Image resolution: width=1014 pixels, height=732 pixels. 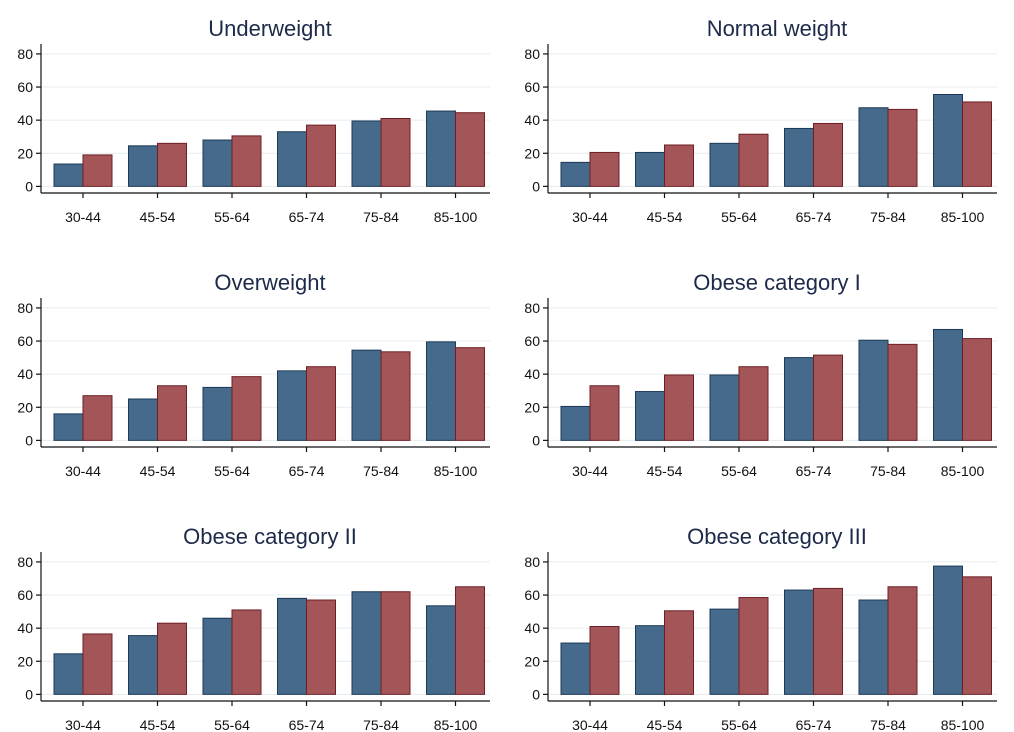 What do you see at coordinates (777, 282) in the screenshot?
I see `chart-title: Obese category I` at bounding box center [777, 282].